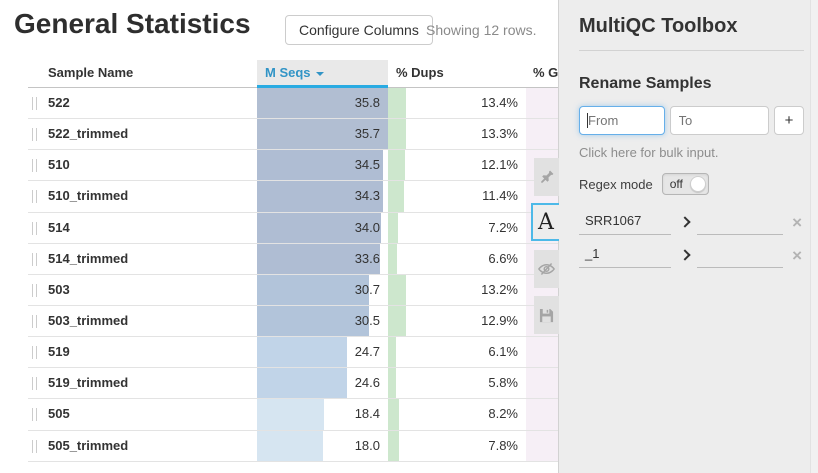 This screenshot has width=818, height=473. What do you see at coordinates (499, 165) in the screenshot?
I see `dups-value: 12.1%` at bounding box center [499, 165].